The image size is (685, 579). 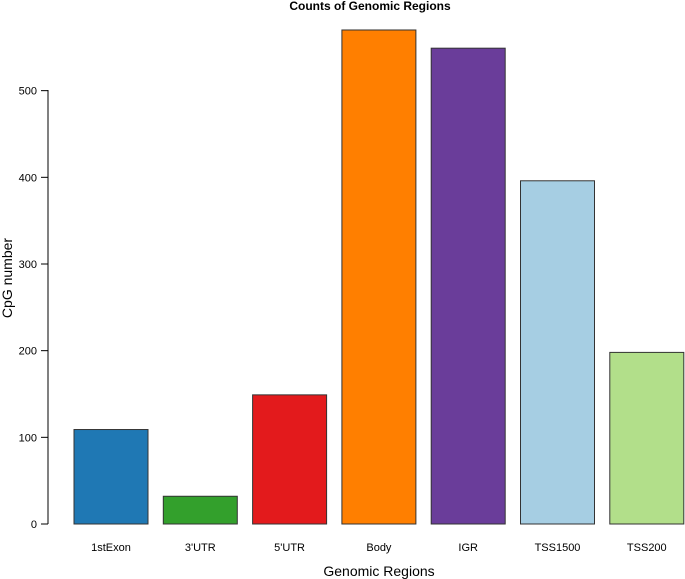 I want to click on x-category-label: 1stExon, so click(x=111, y=548).